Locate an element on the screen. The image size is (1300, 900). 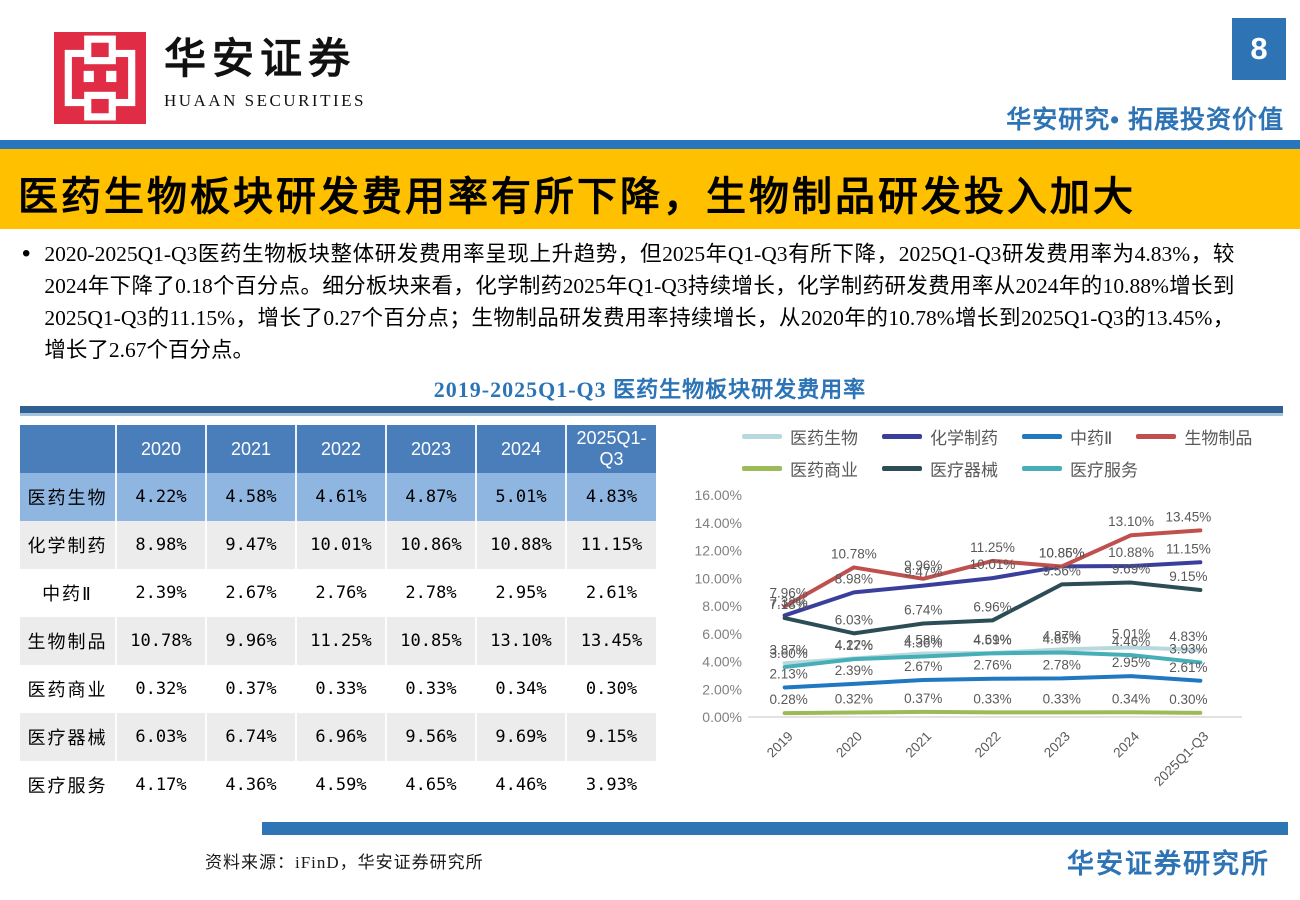
value-cell: 10.86% is located at coordinates (431, 545).